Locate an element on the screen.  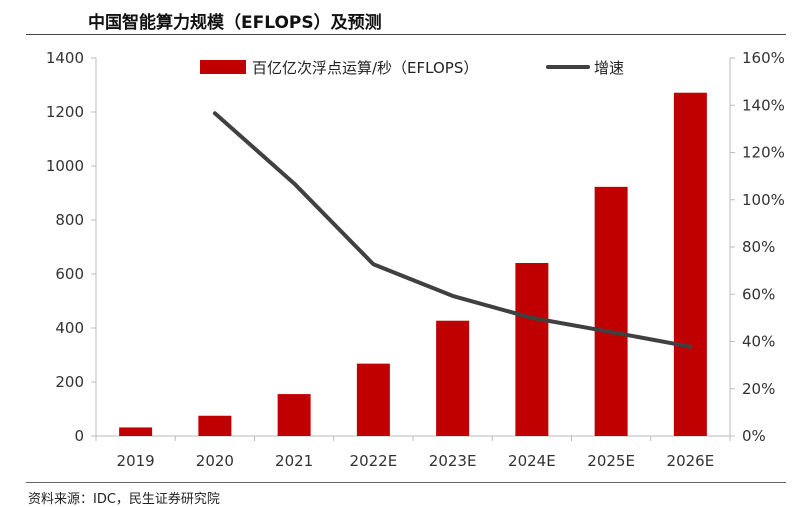
right-tick-label: 60% is located at coordinates (758, 294).